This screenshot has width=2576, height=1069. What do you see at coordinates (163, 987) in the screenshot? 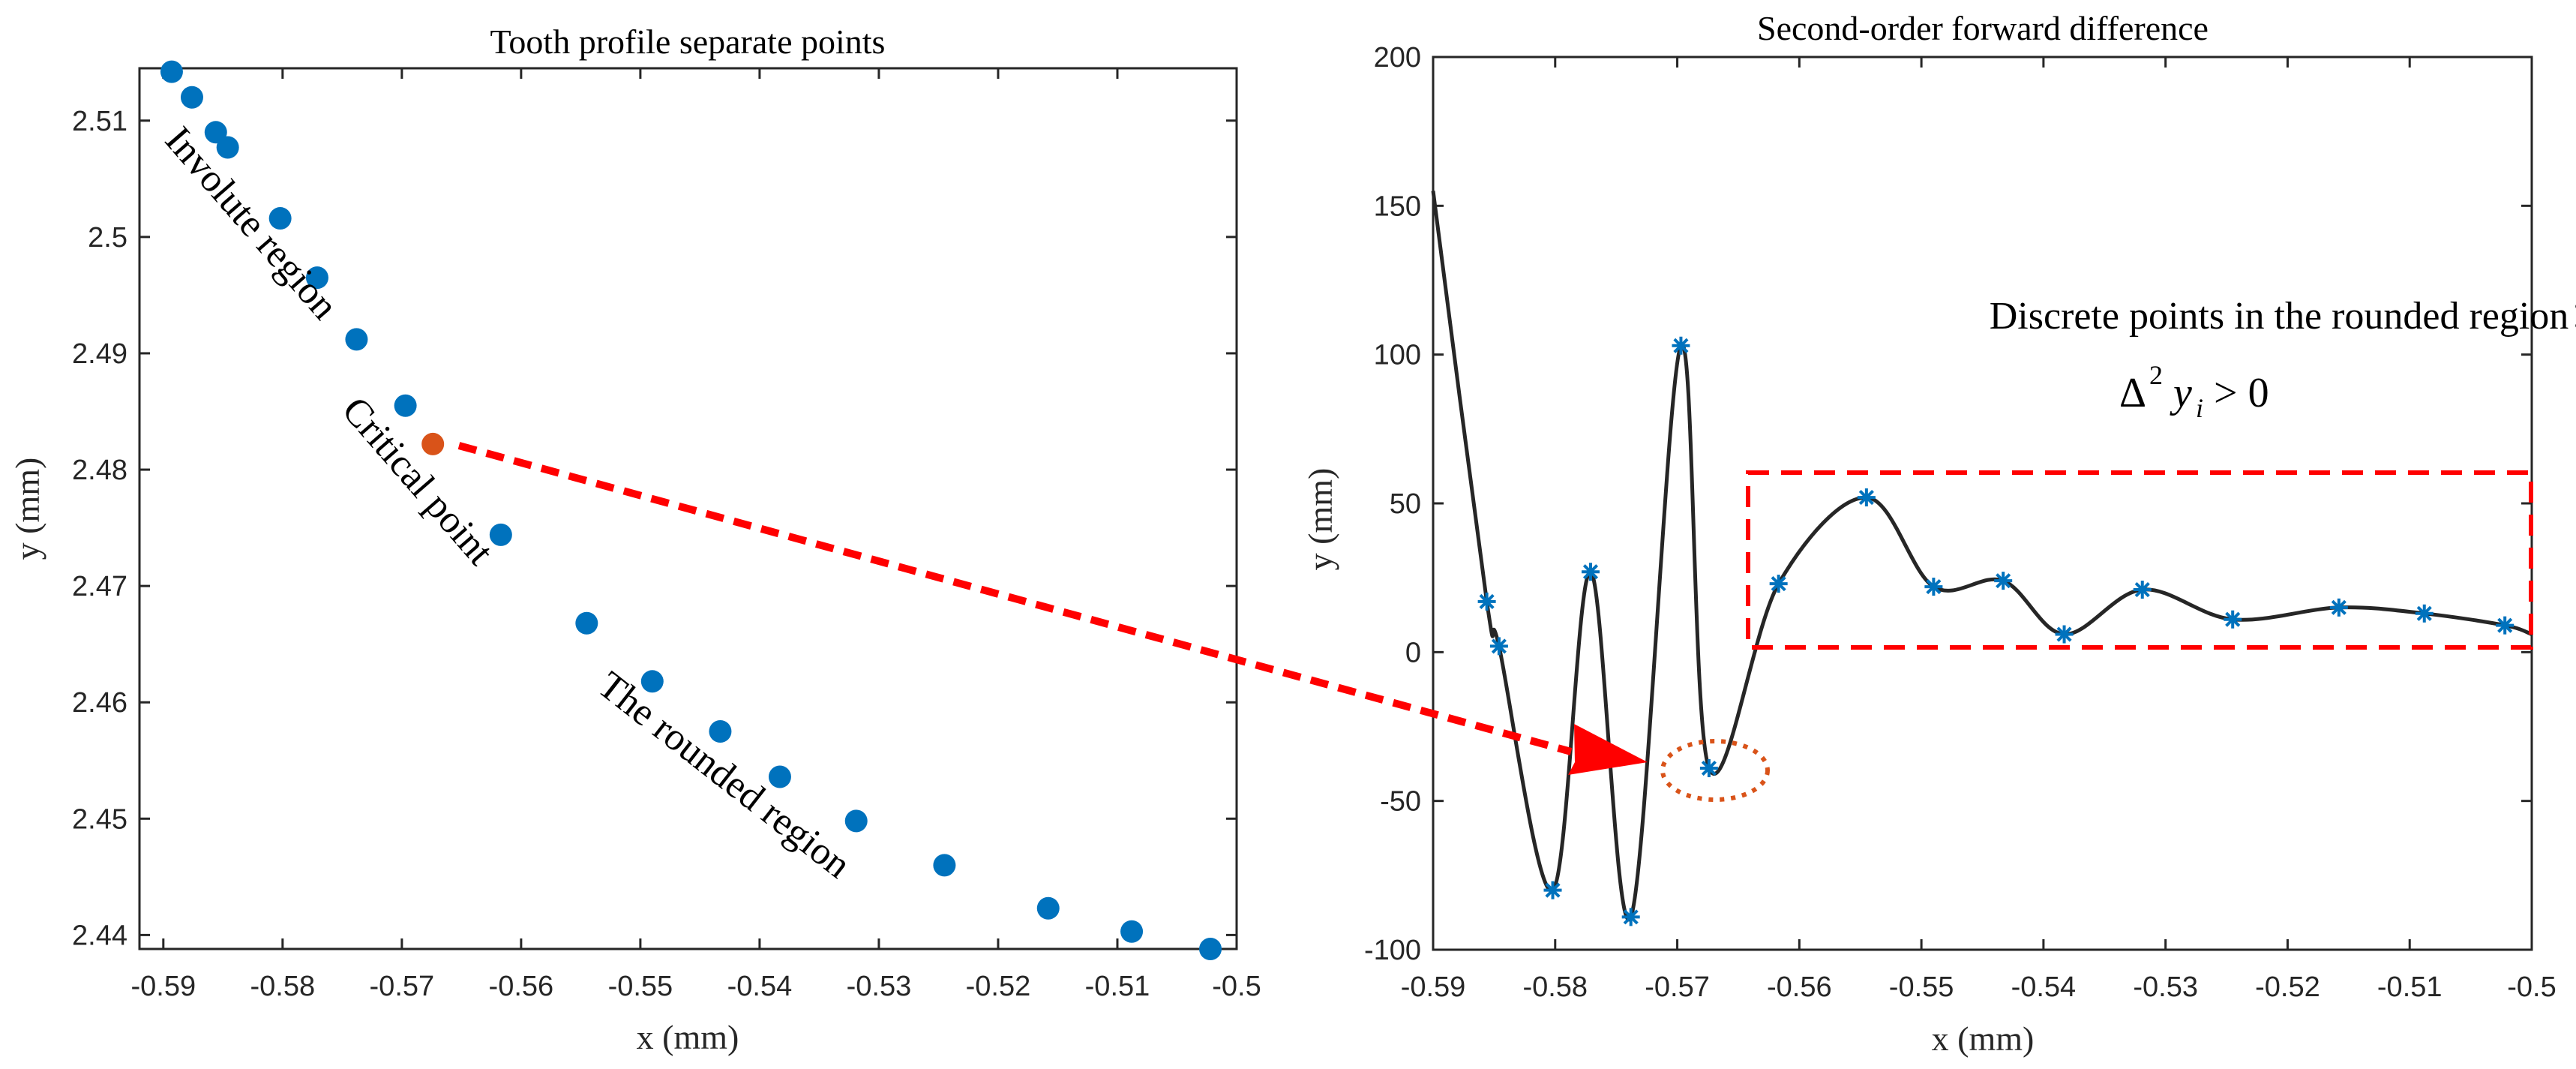
I see `left-x-tick-label: -0.59` at bounding box center [163, 987].